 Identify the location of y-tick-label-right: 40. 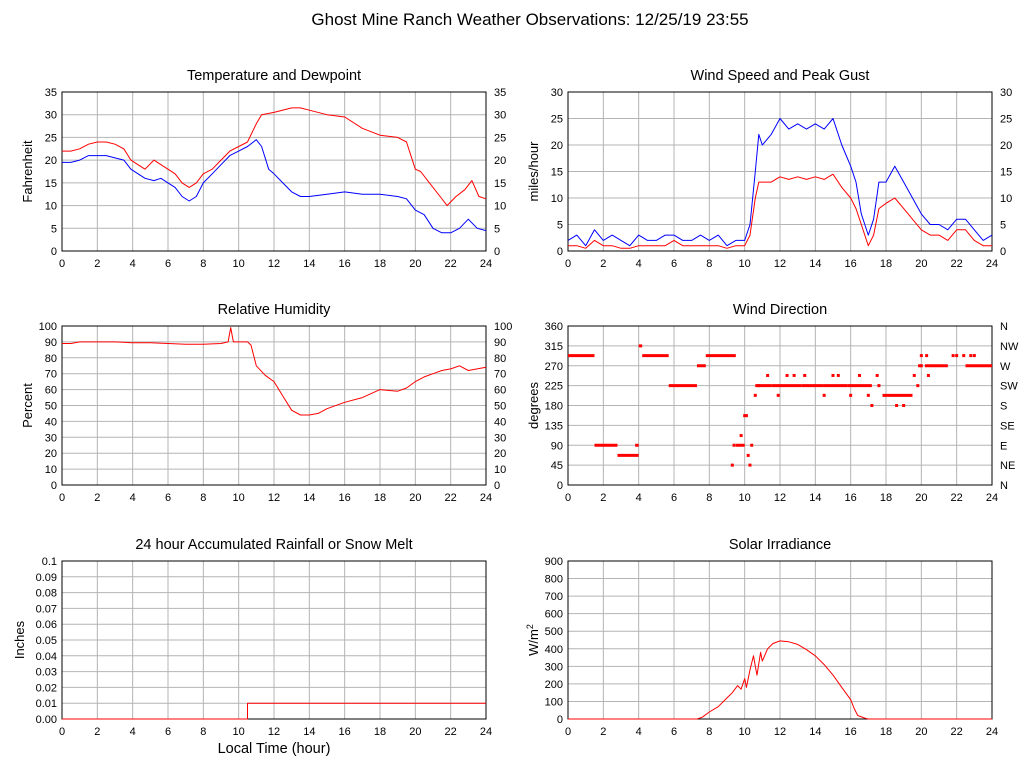
(500, 422).